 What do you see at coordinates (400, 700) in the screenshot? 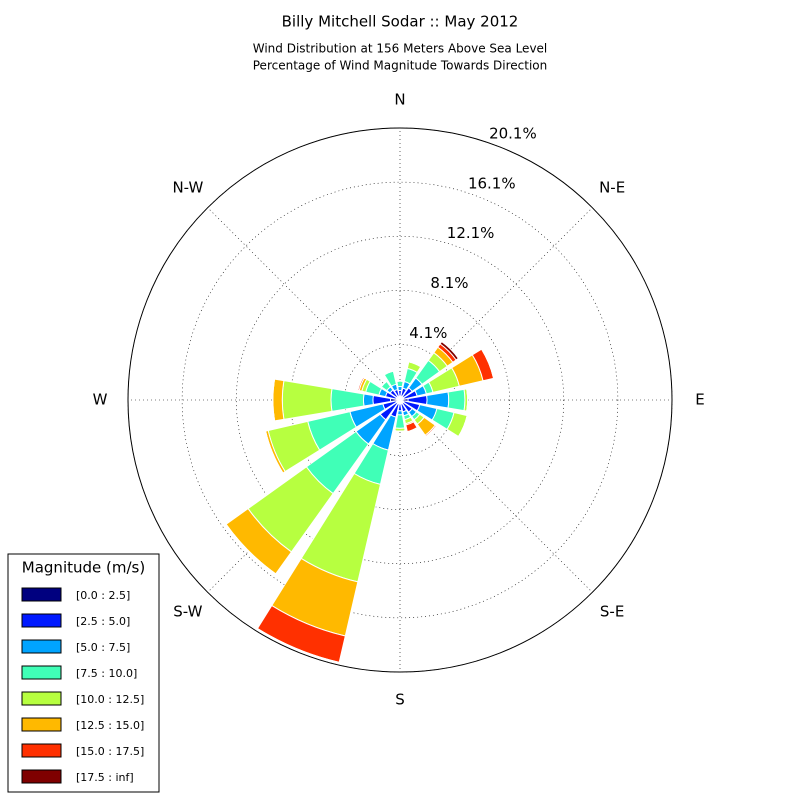
I see `direction-label: S` at bounding box center [400, 700].